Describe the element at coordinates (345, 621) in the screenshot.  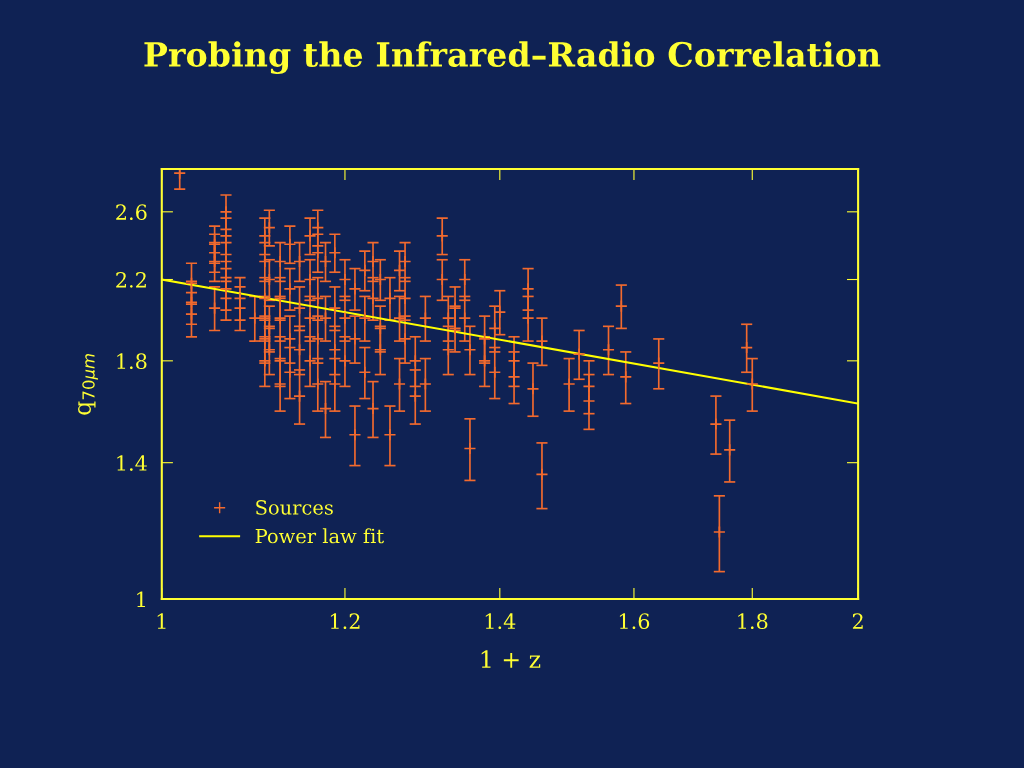
I see `x-tick-label: 1.2` at that location.